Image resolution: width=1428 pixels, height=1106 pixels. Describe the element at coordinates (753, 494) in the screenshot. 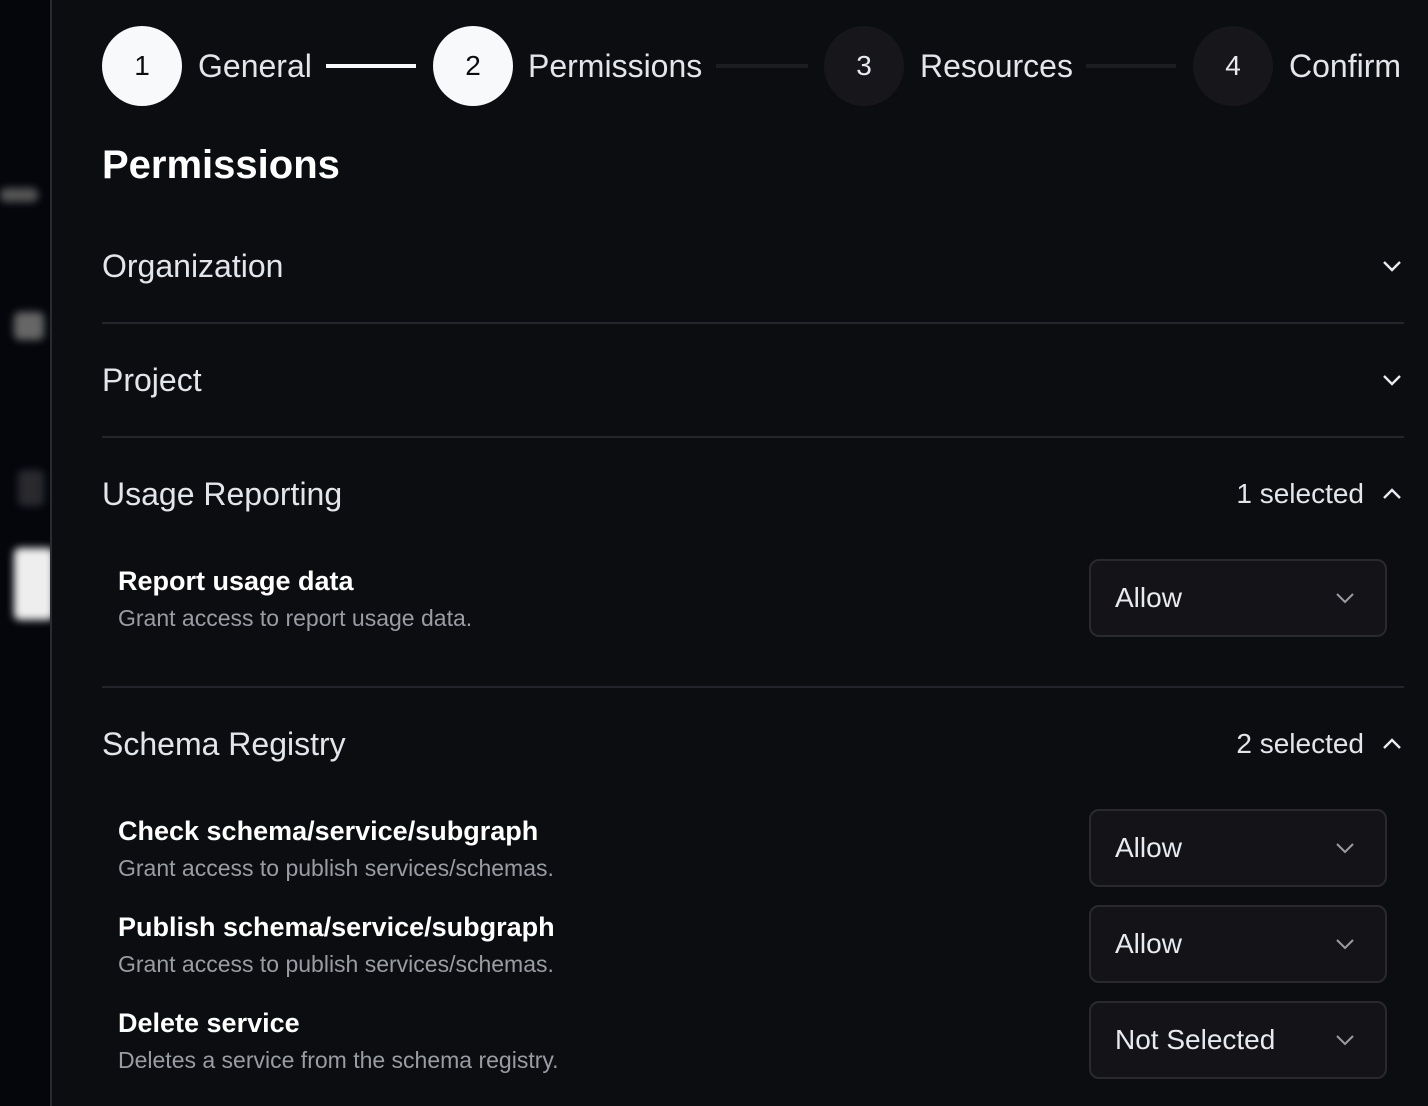

I see `section-usage-reporting-header: Usage Reporting 1 selected` at that location.